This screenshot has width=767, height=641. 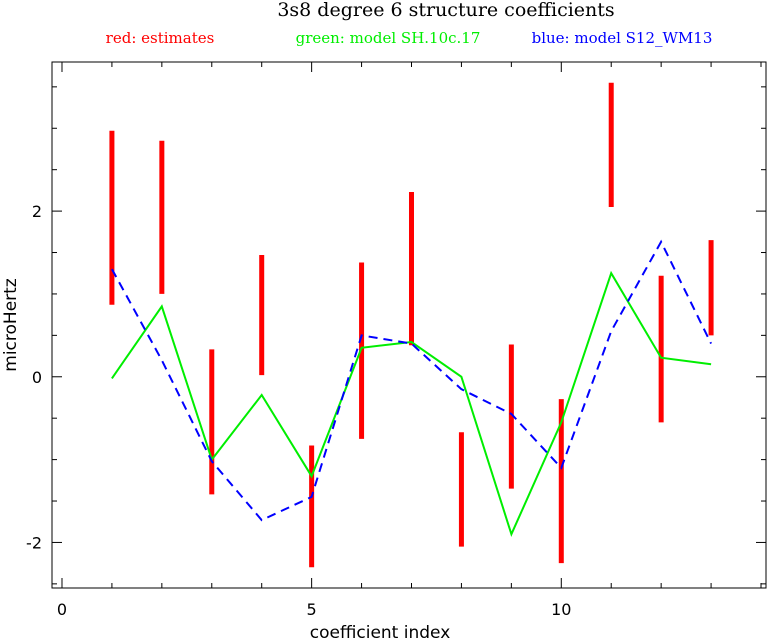 I want to click on legend-model-sh10c17: green: model SH.10c.17, so click(x=388, y=38).